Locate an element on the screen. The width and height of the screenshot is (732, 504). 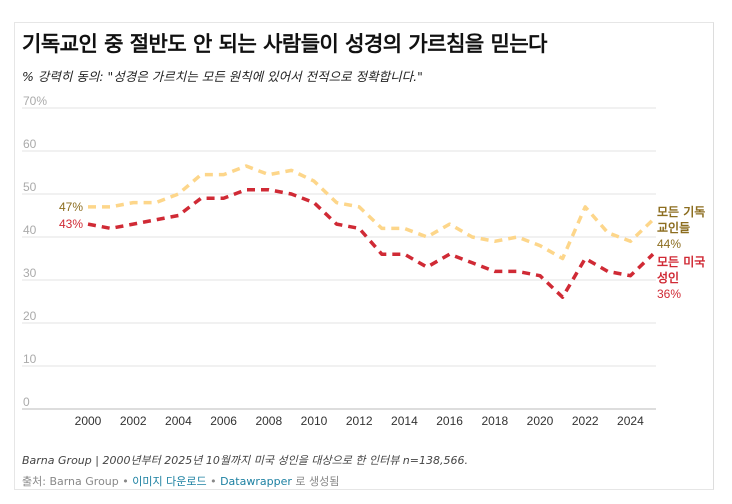
x-tick-label: 2000 is located at coordinates (88, 421).